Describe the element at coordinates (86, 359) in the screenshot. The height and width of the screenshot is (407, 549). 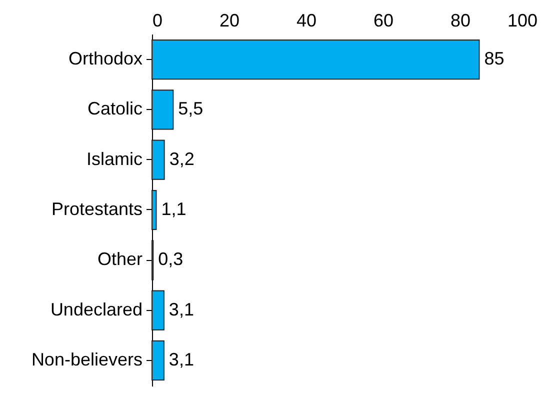
I see `y-tick-label: Non-believers` at that location.